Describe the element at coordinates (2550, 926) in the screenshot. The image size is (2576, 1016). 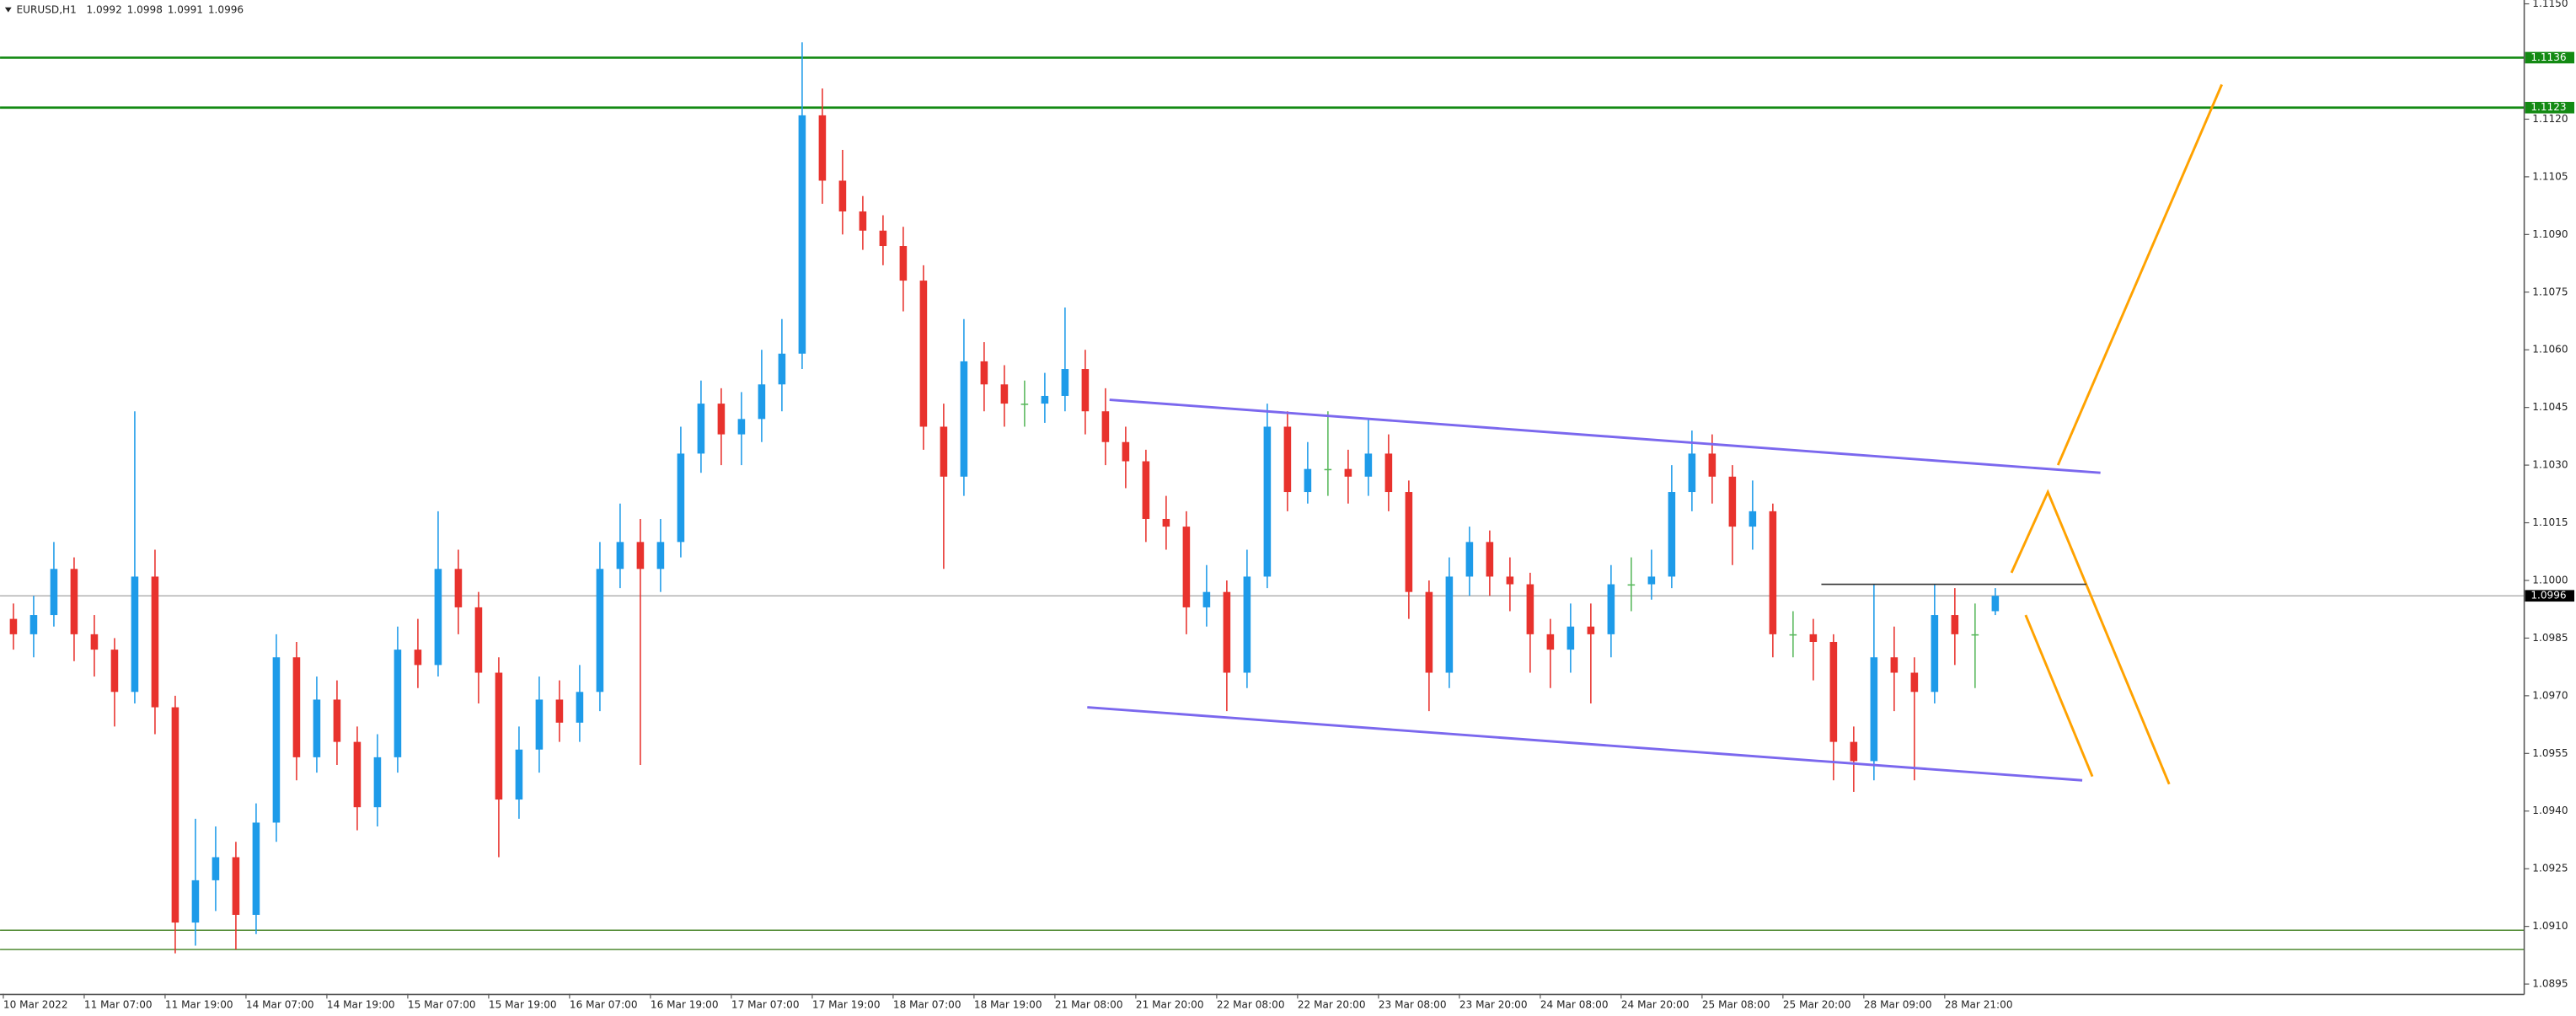
I see `y-tick-label: 1.0910` at that location.